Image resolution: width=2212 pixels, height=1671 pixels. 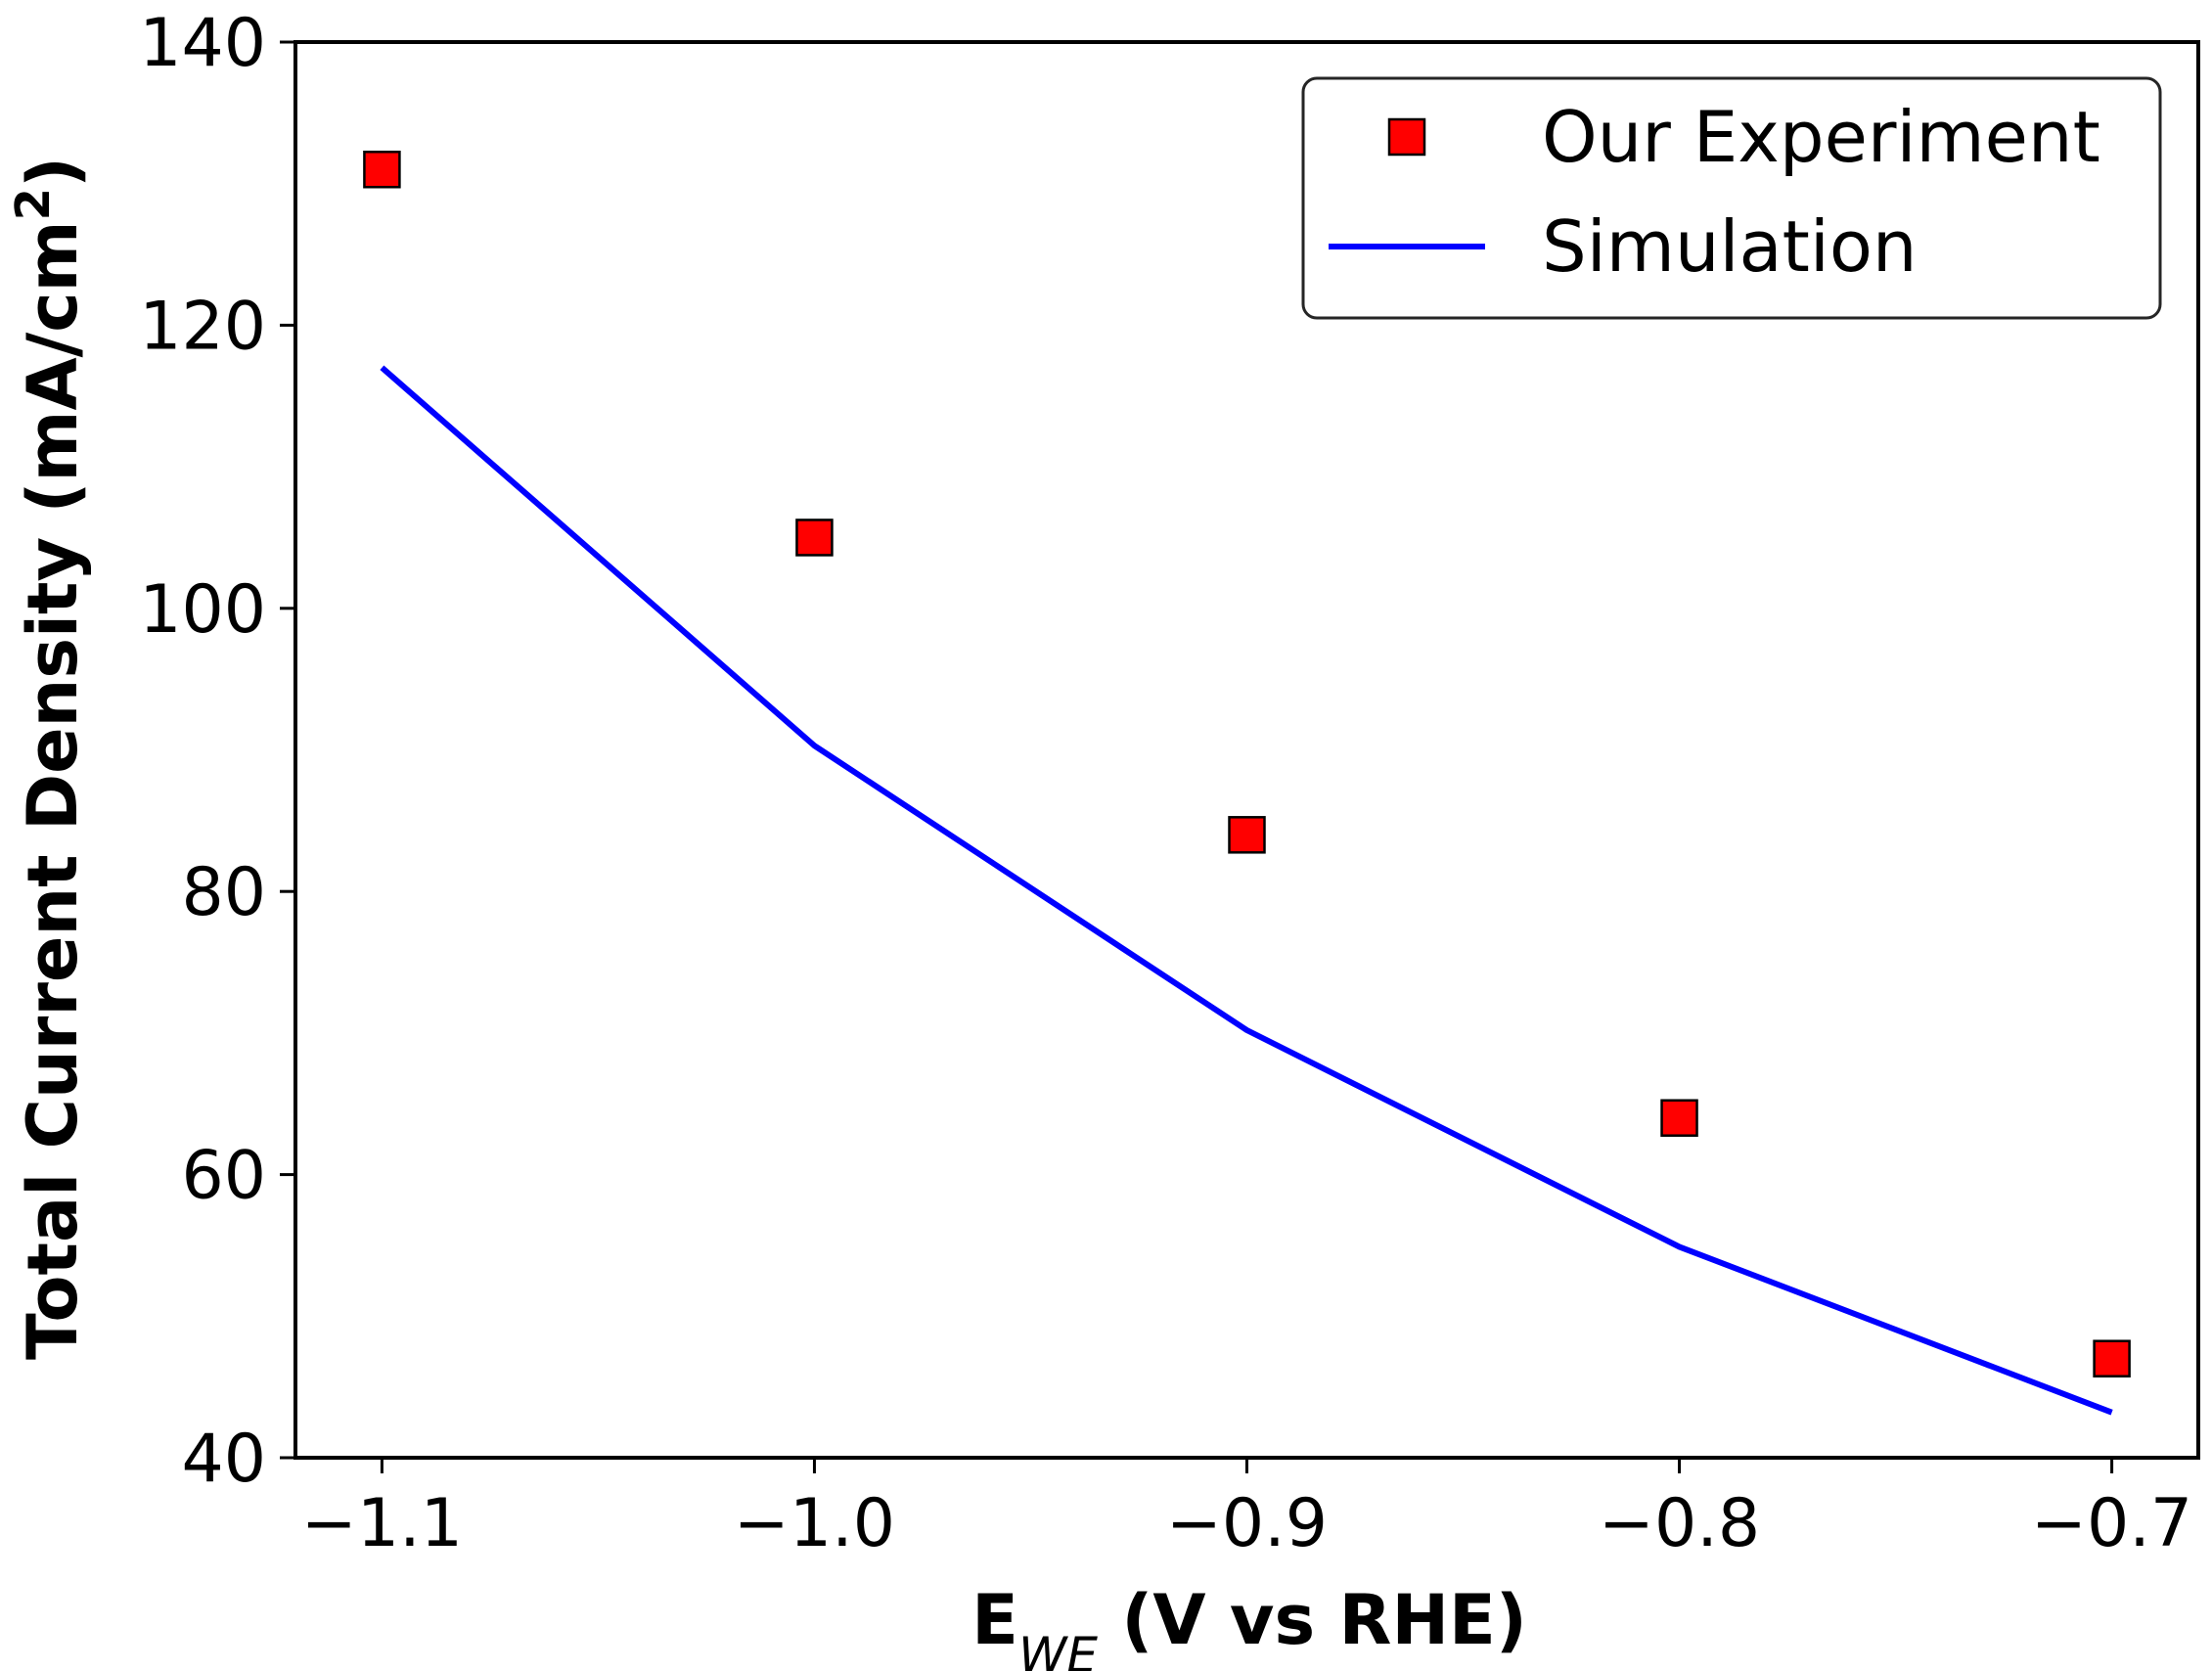 What do you see at coordinates (202, 44) in the screenshot?
I see `y-tick-label: 140` at bounding box center [202, 44].